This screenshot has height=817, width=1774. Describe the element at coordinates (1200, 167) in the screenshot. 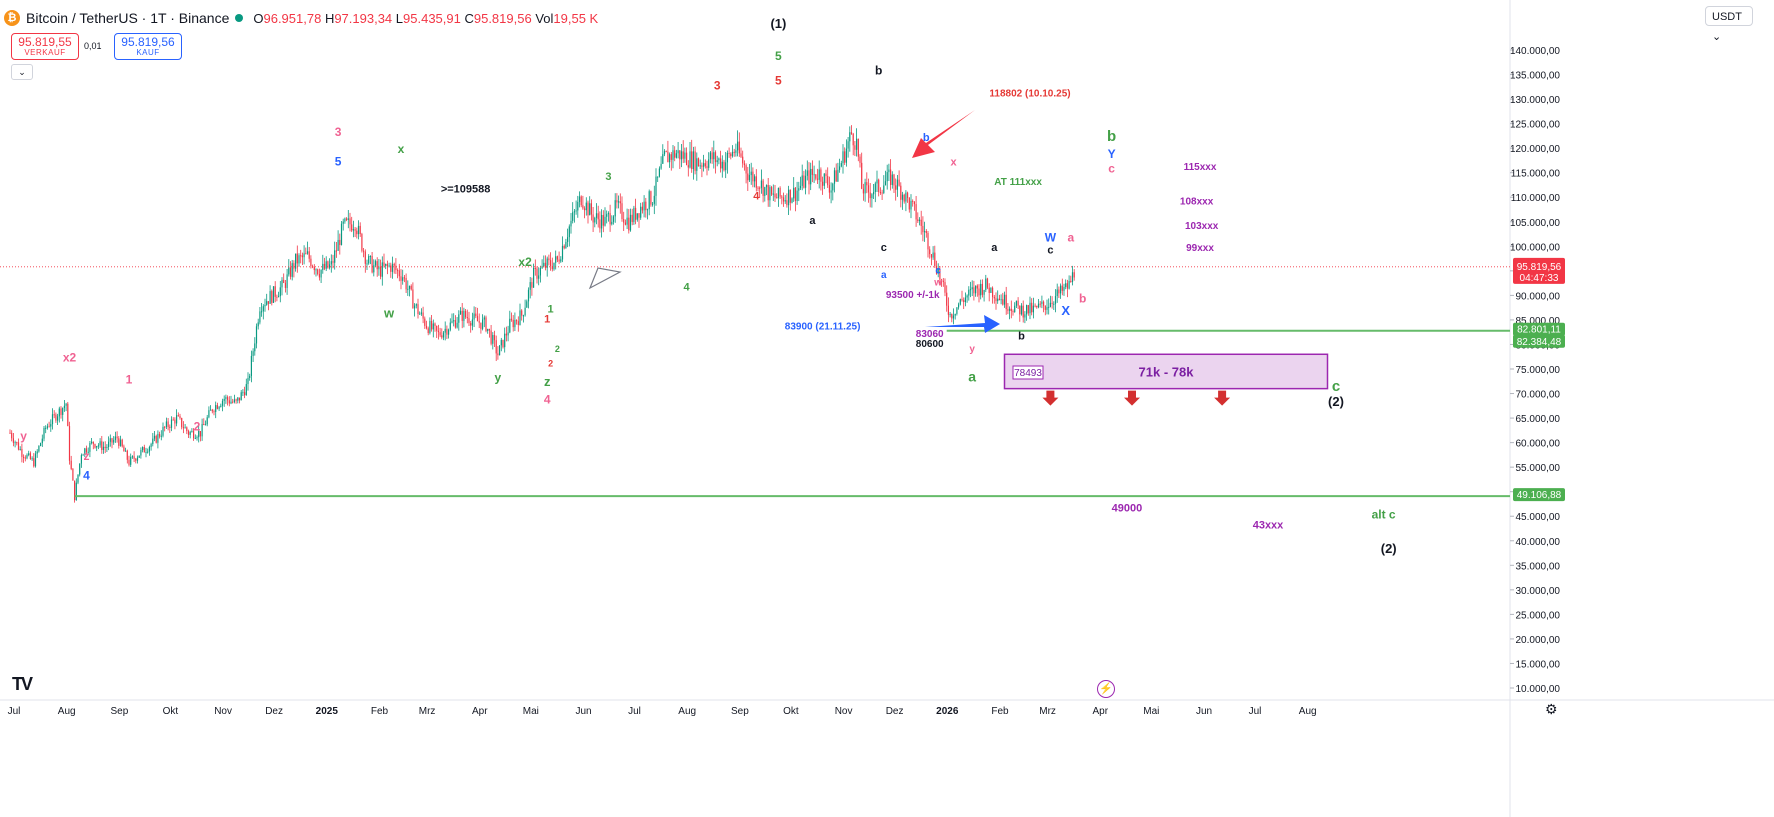

I see `wave-label: 115xxx` at that location.